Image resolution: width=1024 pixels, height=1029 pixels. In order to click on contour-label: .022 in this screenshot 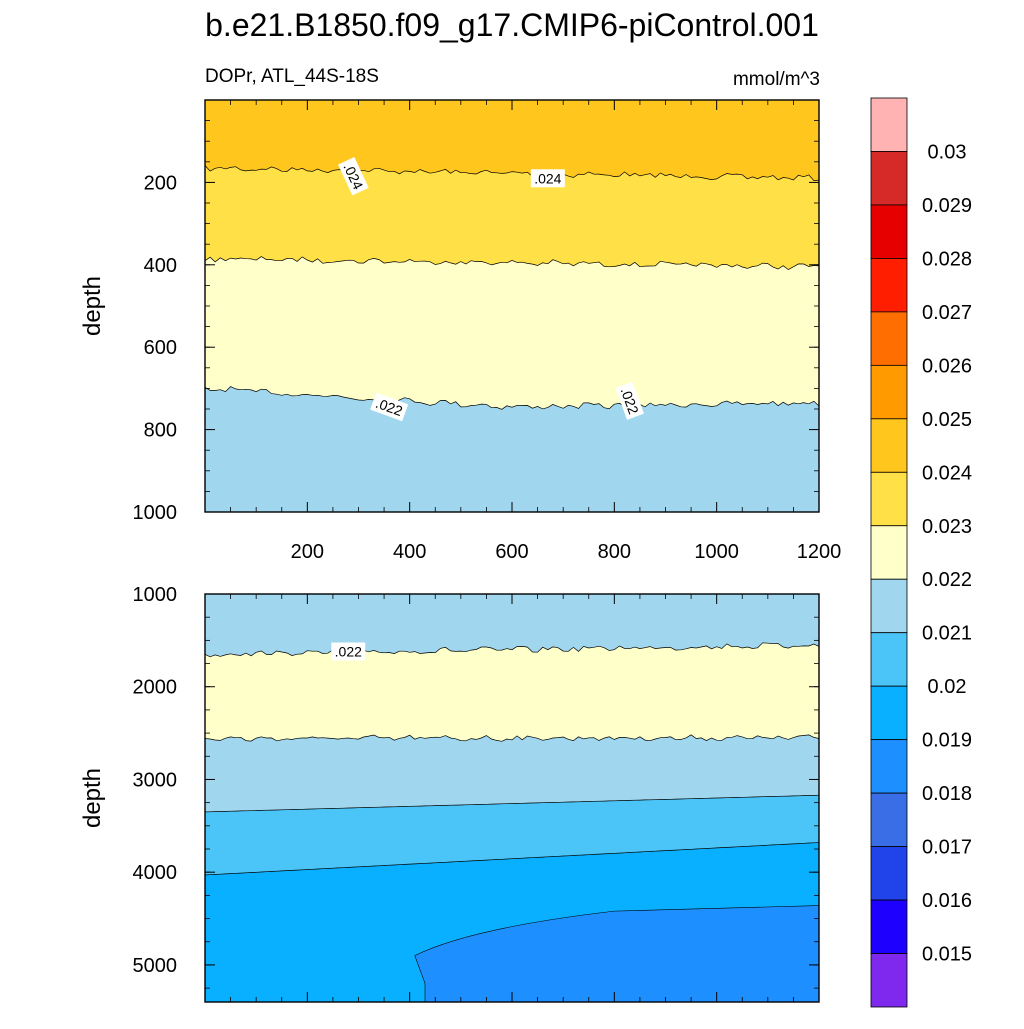, I will do `click(348, 651)`.